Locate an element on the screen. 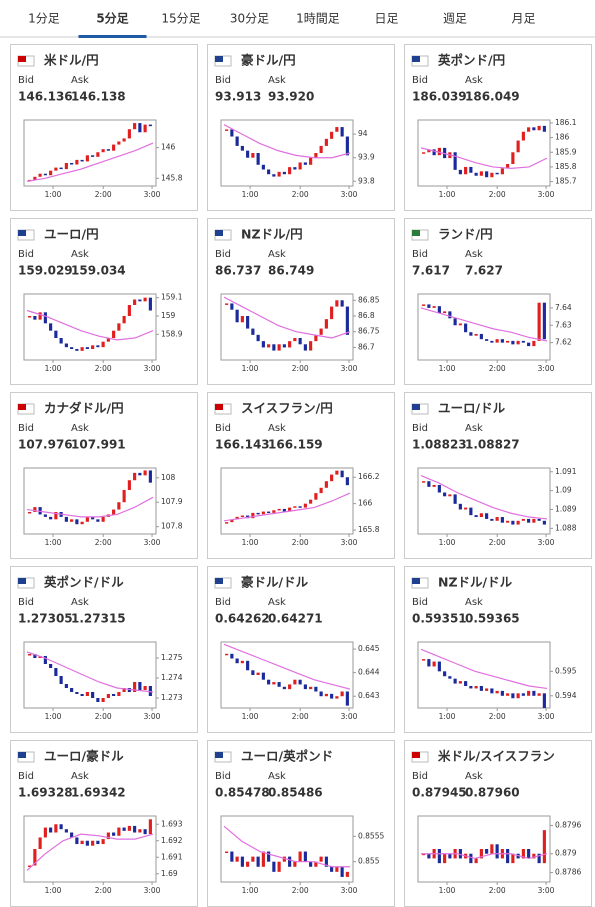 This screenshot has height=907, width=595. tab: 15分足 is located at coordinates (180, 19).